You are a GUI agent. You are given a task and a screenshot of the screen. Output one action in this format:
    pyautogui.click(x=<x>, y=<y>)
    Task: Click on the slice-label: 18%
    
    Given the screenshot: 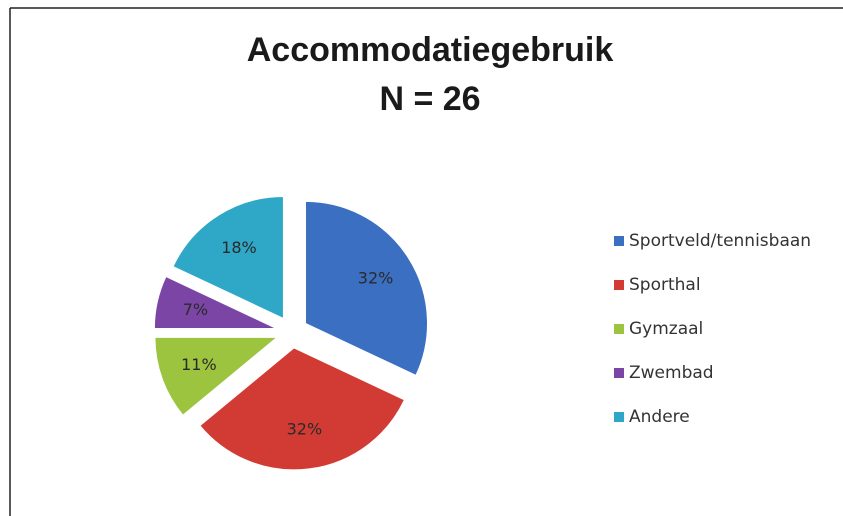 What is the action you would take?
    pyautogui.click(x=239, y=247)
    